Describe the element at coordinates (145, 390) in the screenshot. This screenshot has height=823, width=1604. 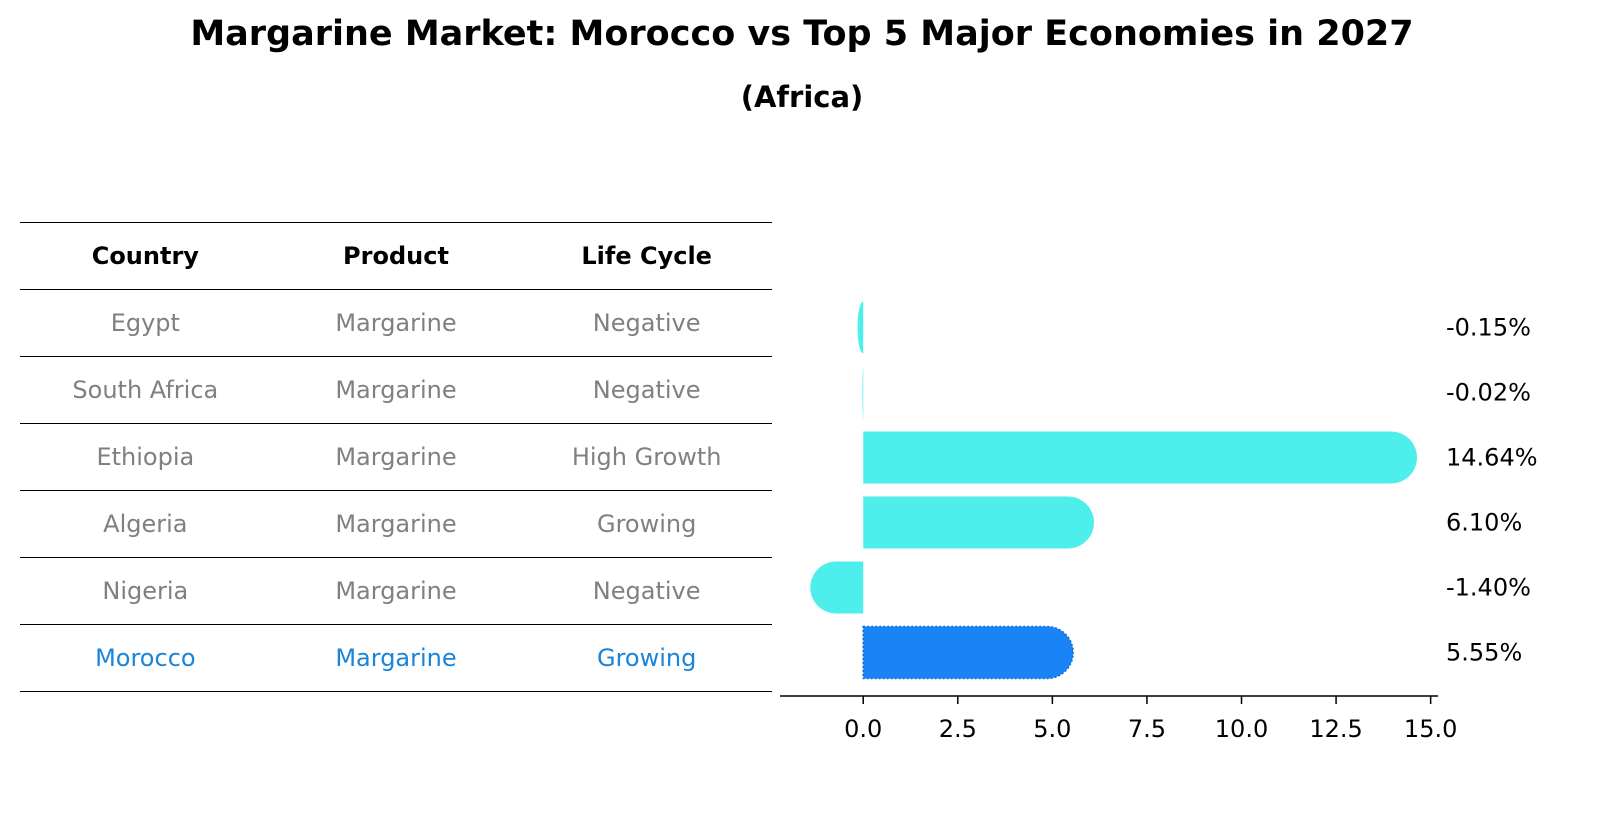
I see `cell-country: South Africa` at that location.